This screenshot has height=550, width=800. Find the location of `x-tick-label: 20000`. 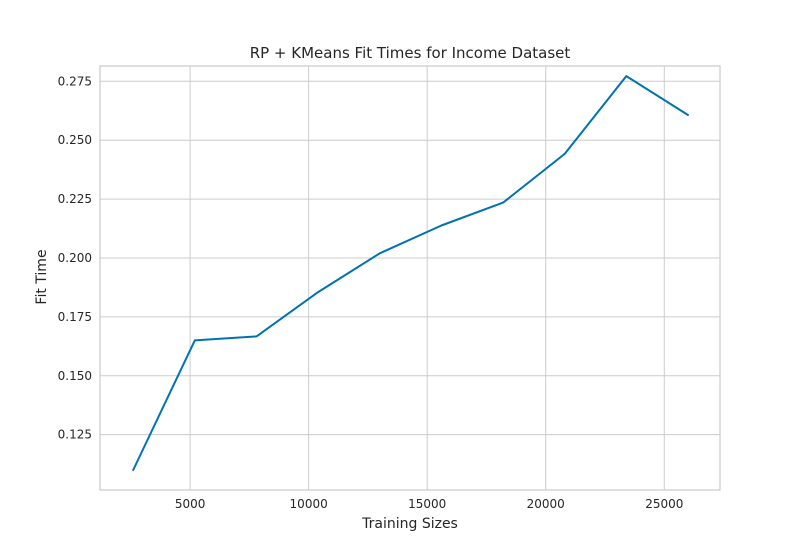

x-tick-label: 20000 is located at coordinates (546, 504).